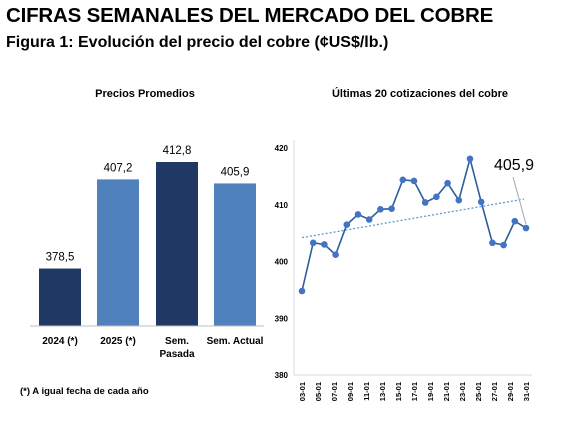  Describe the element at coordinates (318, 391) in the screenshot. I see `x-tick-label: 05-01` at that location.